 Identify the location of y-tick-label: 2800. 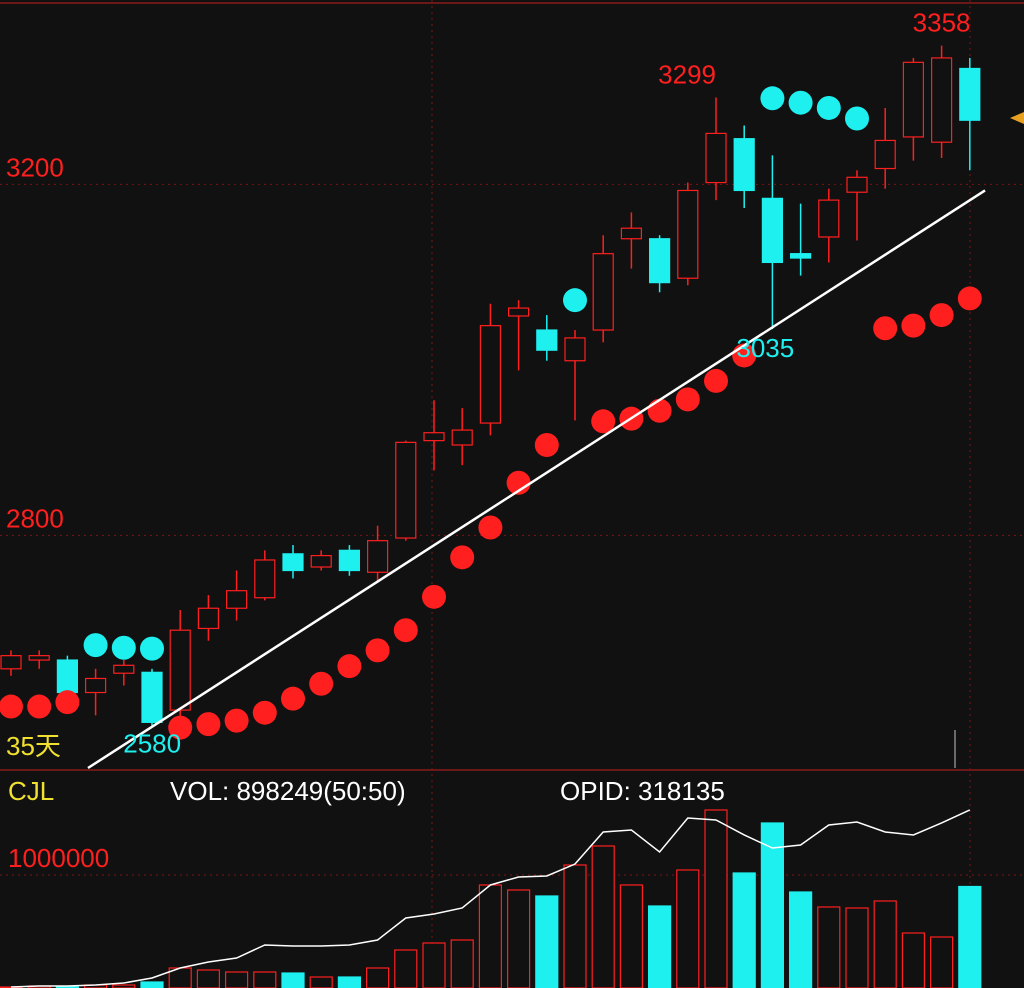
(35, 518).